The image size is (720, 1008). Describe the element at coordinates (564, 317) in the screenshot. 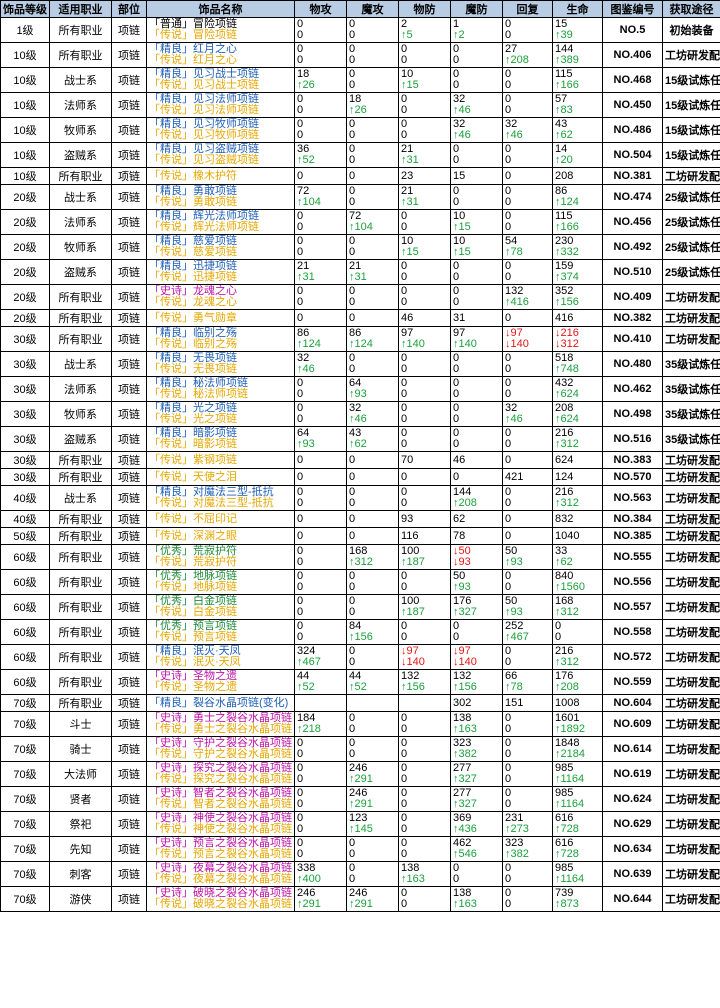

I see `stat-hp: 416` at that location.